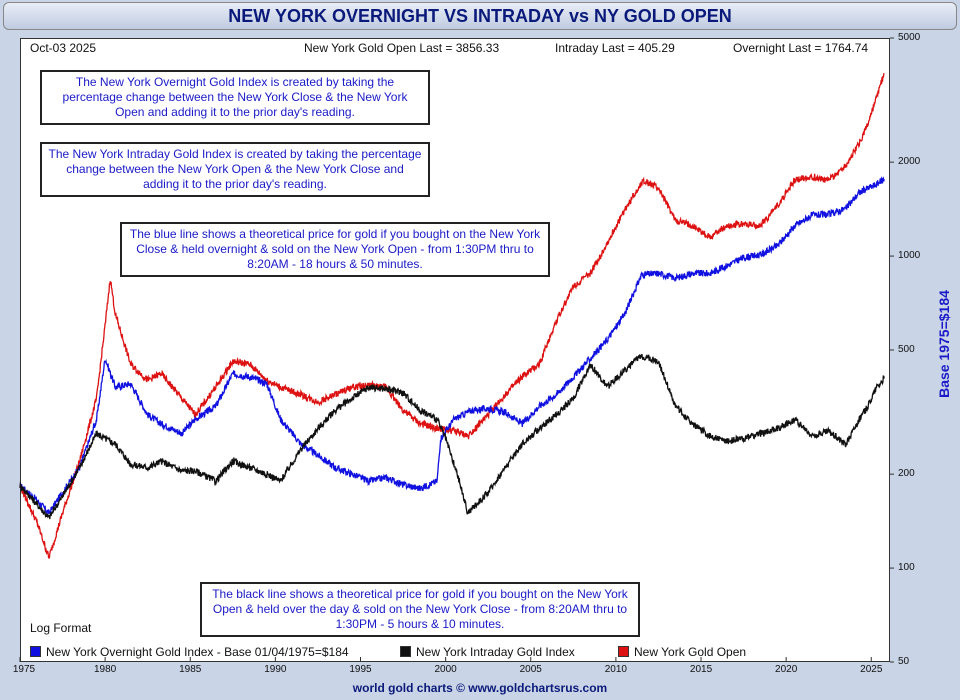 This screenshot has height=700, width=960. I want to click on legend-swatch-black, so click(405, 651).